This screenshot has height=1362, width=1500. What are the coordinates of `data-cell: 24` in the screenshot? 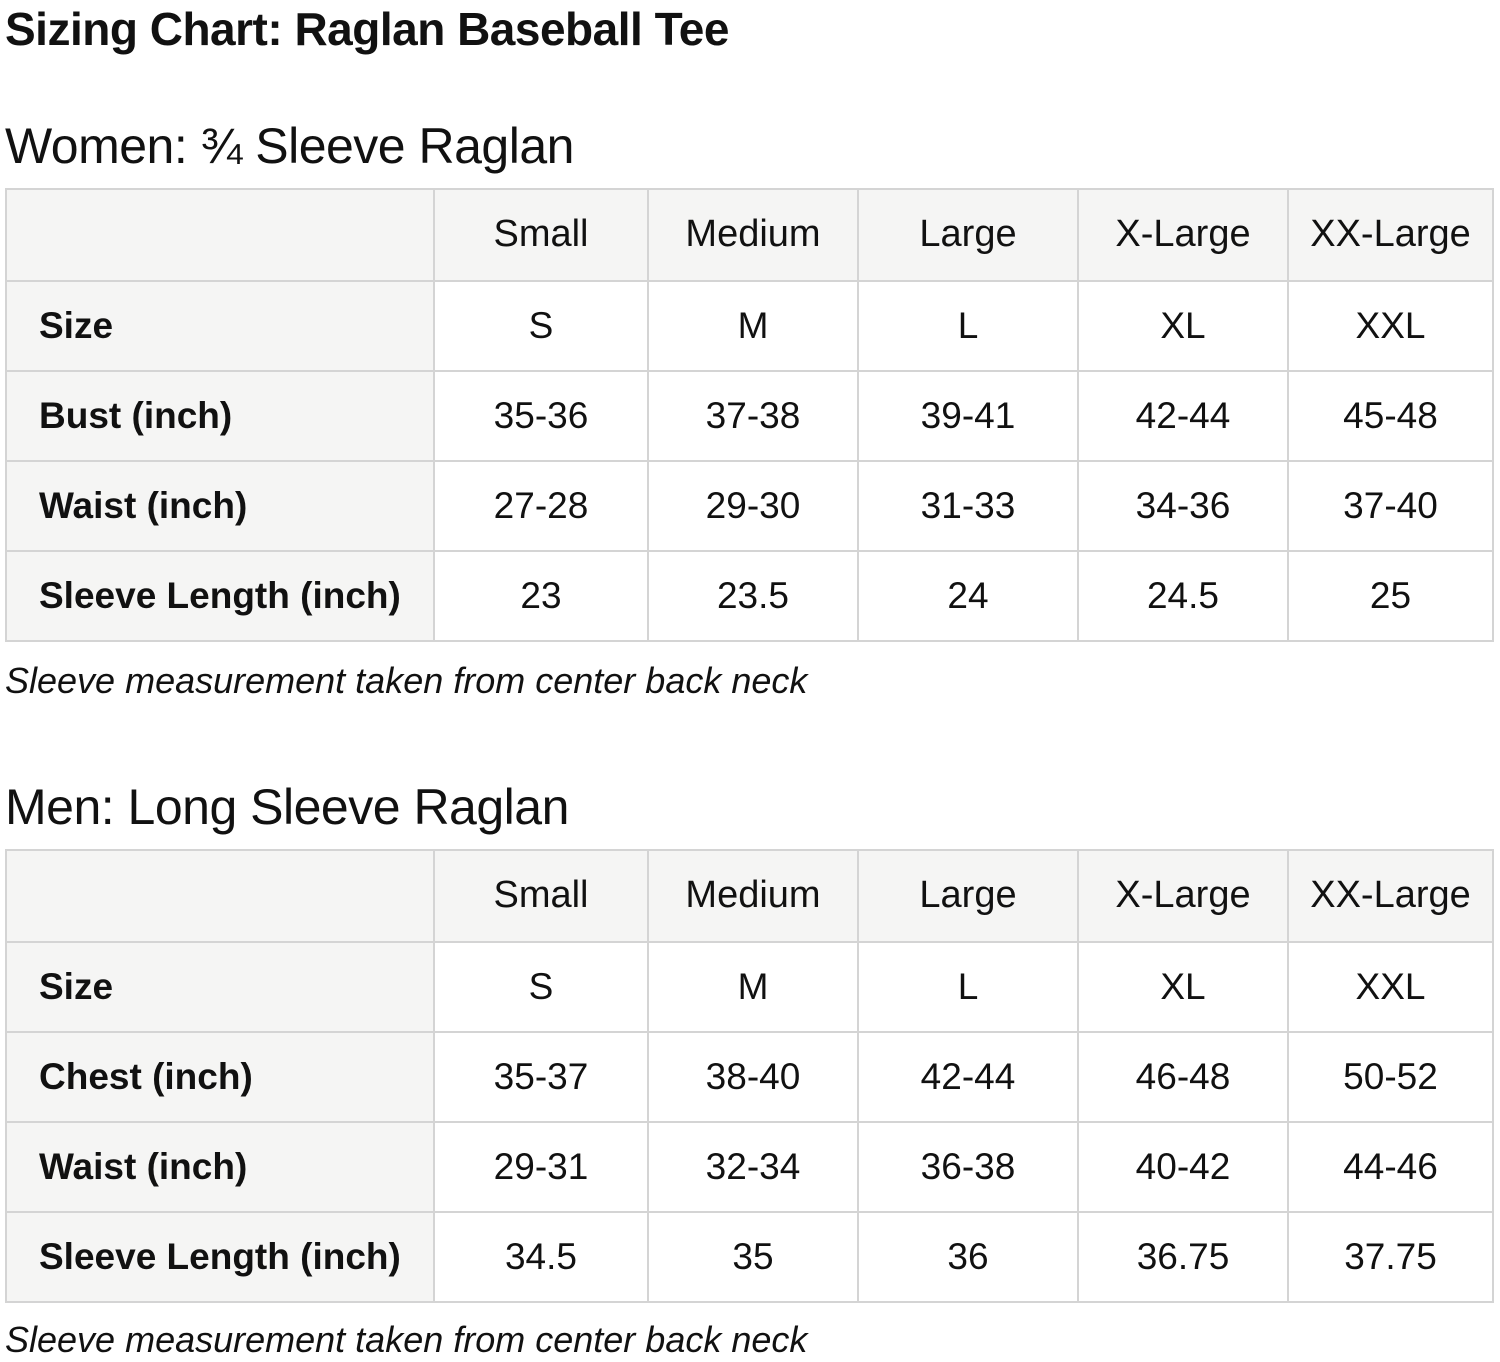 It's located at (968, 595).